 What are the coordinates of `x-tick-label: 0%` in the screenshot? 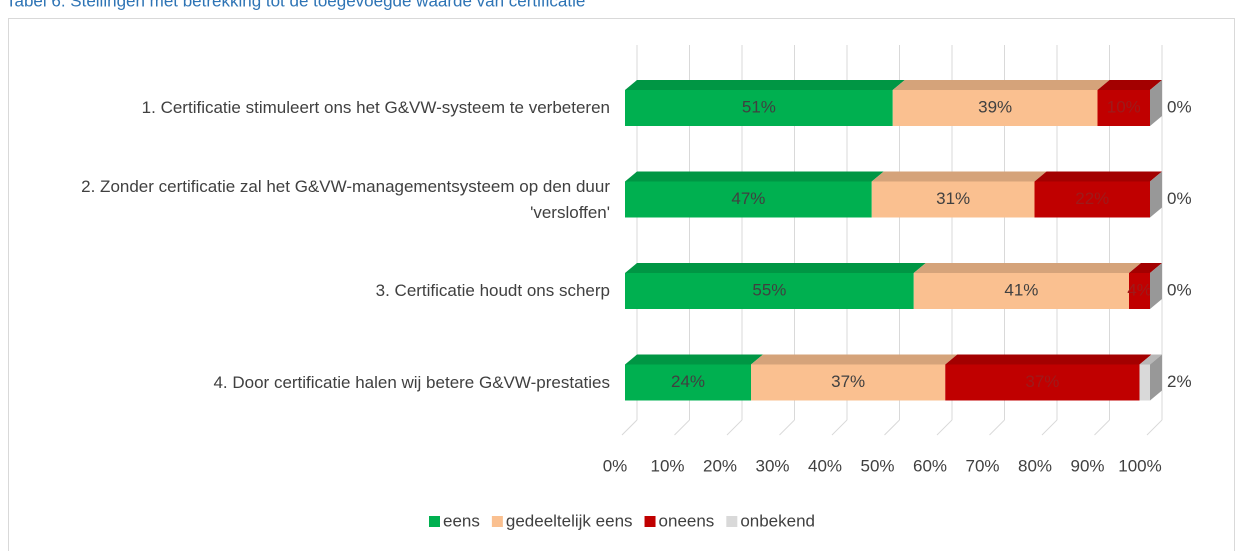 It's located at (615, 465).